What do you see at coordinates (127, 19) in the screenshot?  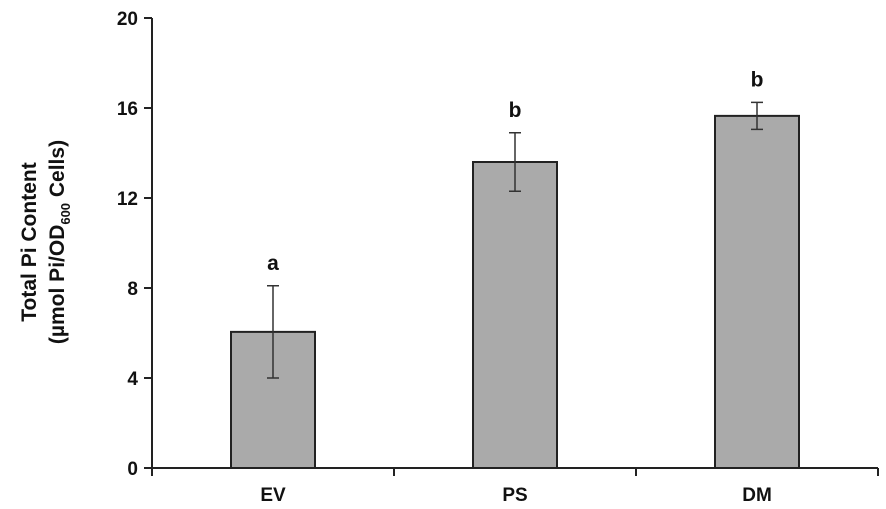 I see `y-tick-label: 20` at bounding box center [127, 19].